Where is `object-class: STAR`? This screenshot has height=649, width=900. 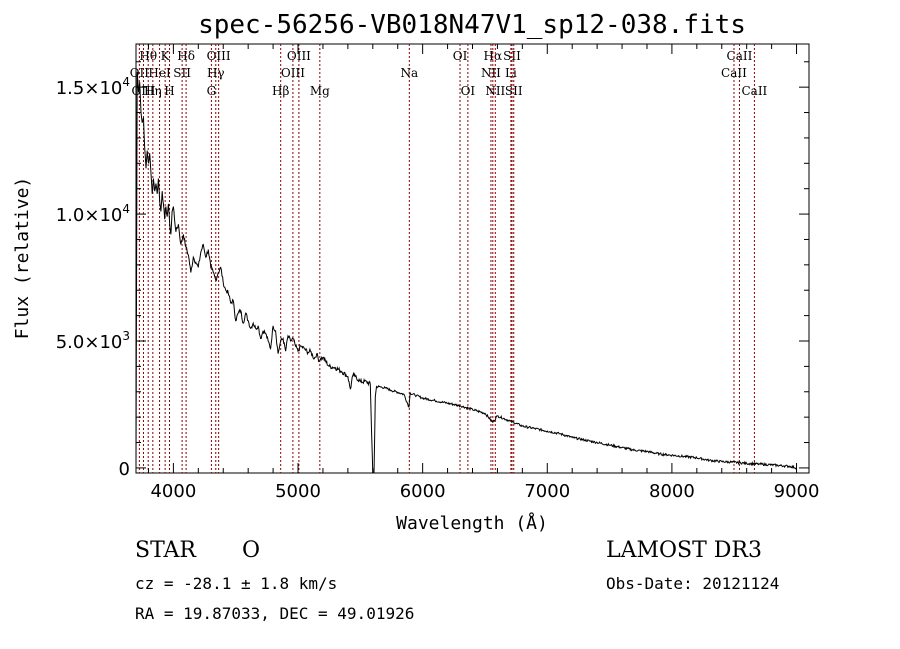 object-class: STAR is located at coordinates (165, 550).